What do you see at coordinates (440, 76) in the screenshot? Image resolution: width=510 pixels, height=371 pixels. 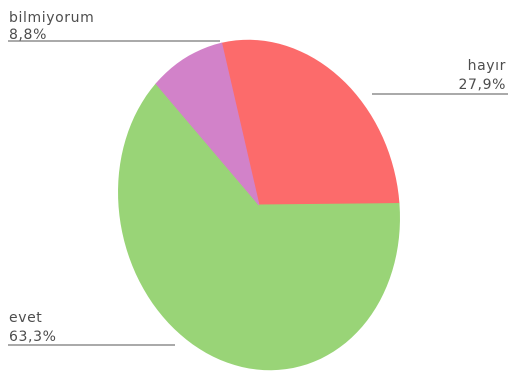 I see `slice-label-group-hayir: hayır 27,9%` at bounding box center [440, 76].